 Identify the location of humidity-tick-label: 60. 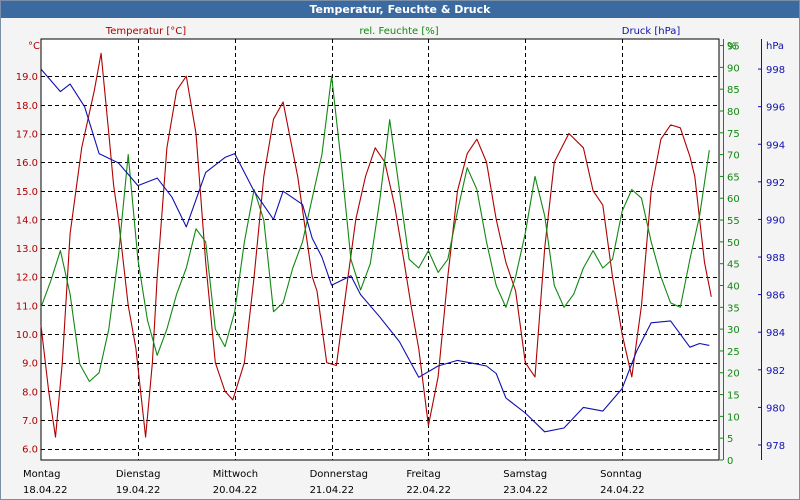
(733, 199).